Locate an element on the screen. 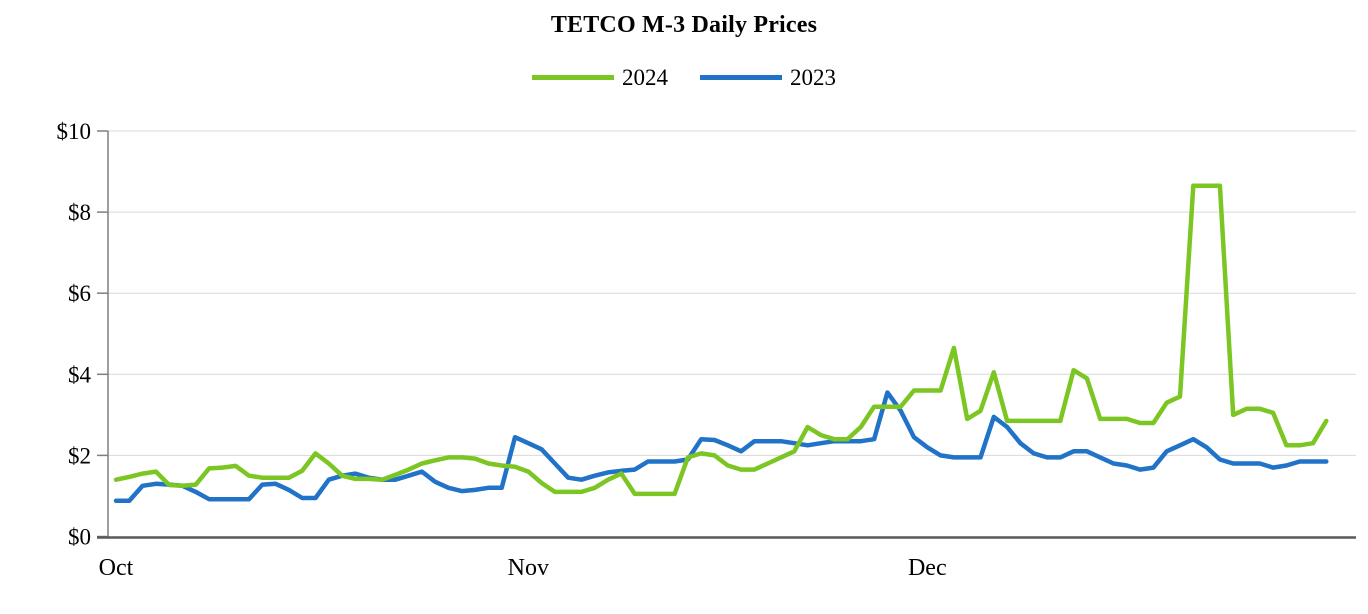 The height and width of the screenshot is (614, 1368). x-axis-label: Oct is located at coordinates (116, 568).